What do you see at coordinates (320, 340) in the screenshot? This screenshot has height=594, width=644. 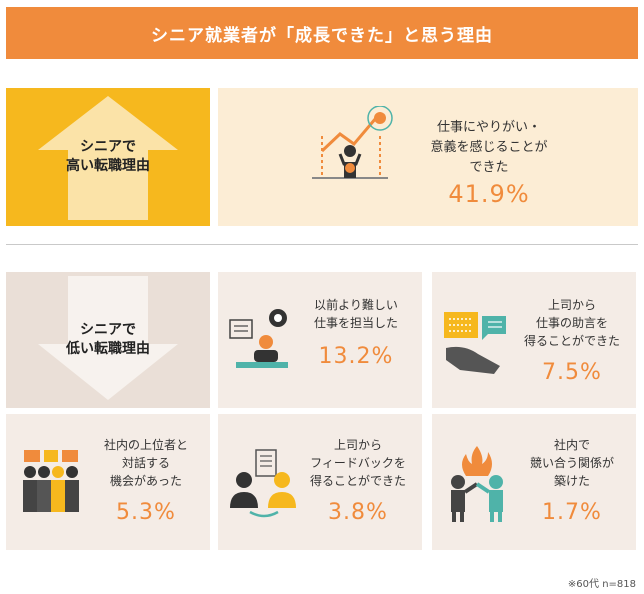 I see `reason-card-difficult-work: 以前より難しい 仕事を担当した 13.2%` at bounding box center [320, 340].